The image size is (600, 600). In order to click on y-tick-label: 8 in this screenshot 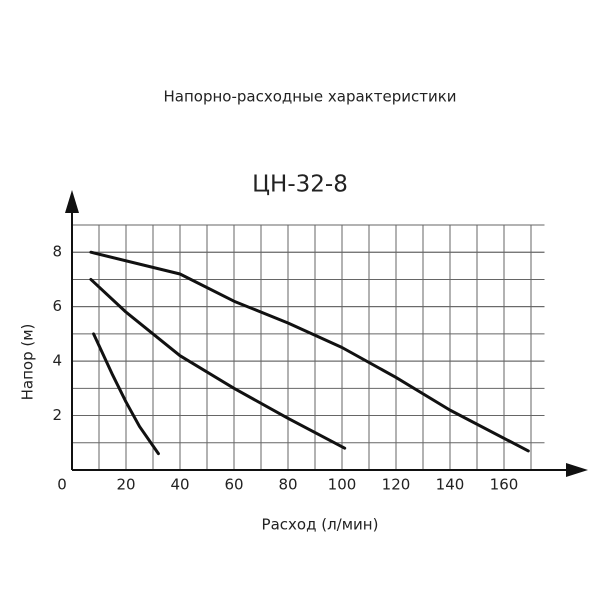, I will do `click(57, 252)`.